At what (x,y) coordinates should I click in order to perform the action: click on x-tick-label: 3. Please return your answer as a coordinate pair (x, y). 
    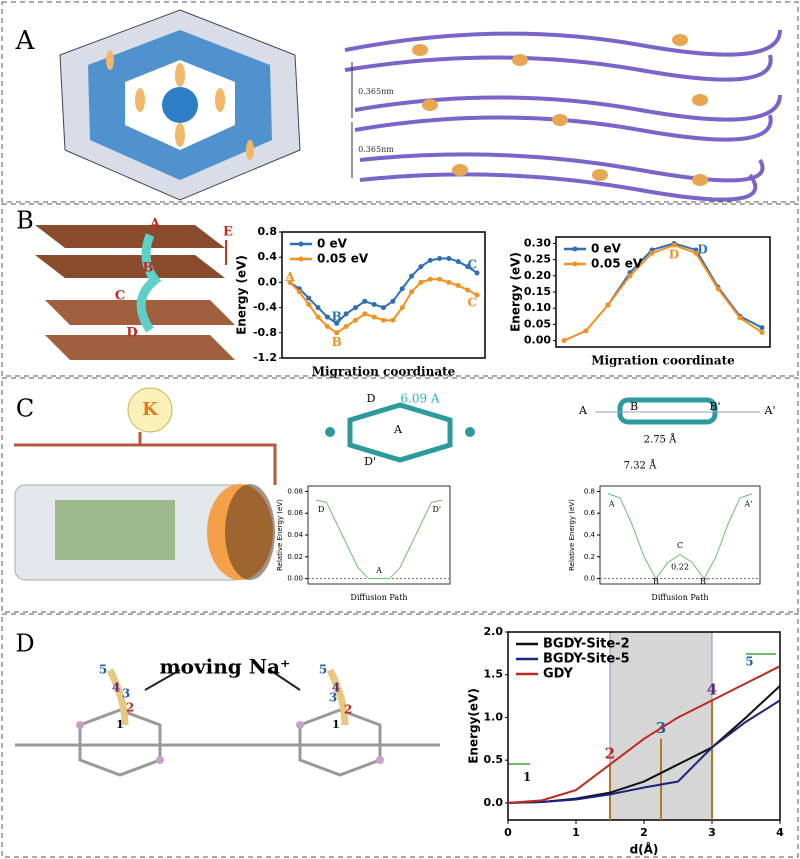
    Looking at the image, I should click on (712, 832).